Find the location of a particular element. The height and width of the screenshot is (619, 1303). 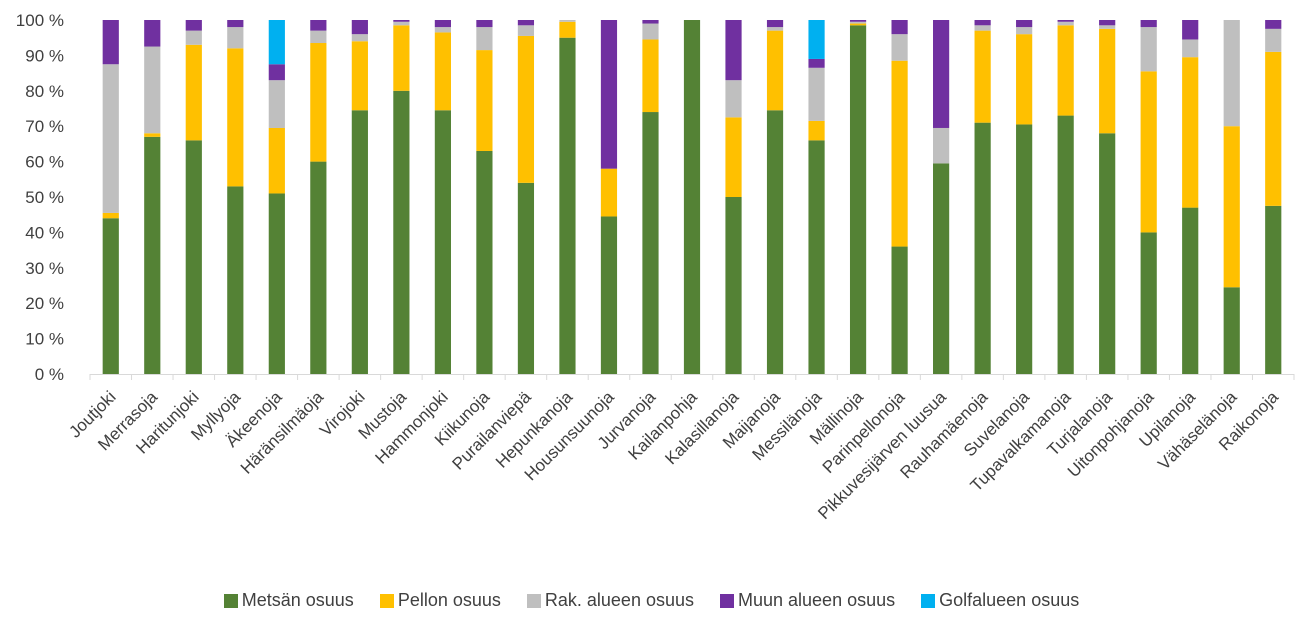

legend-item: Muun alueen osuus is located at coordinates (807, 600).